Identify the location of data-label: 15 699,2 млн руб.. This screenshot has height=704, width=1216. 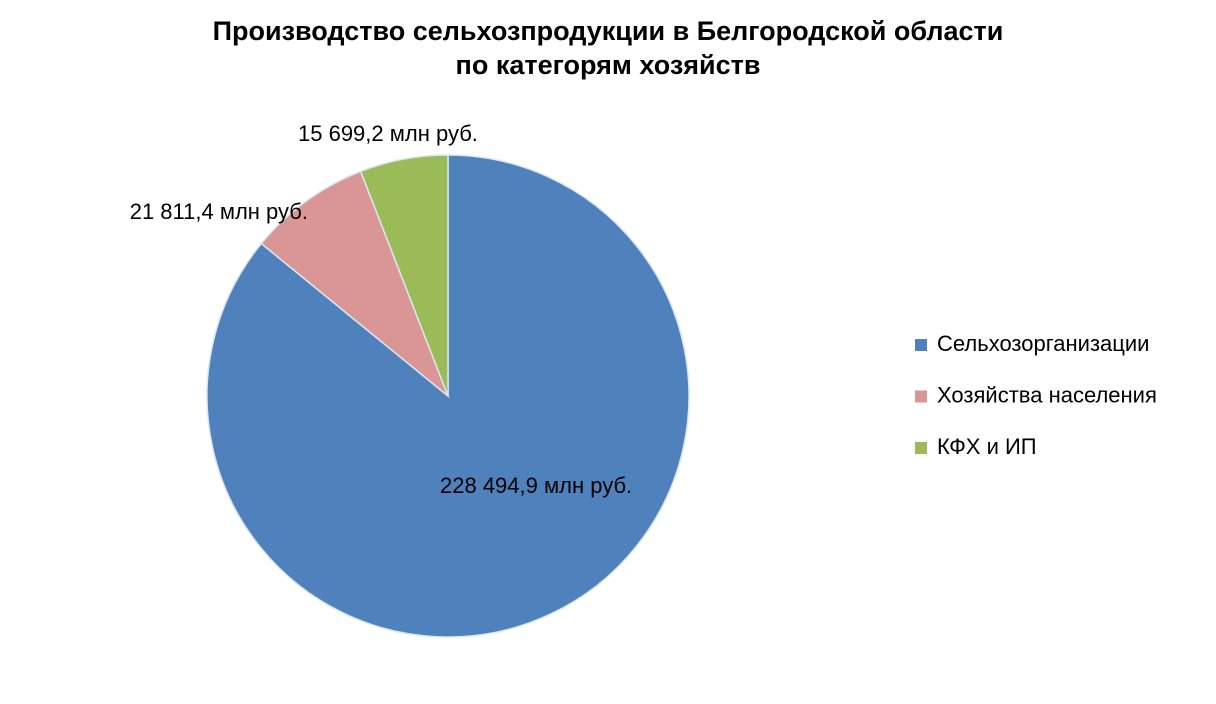
(388, 133).